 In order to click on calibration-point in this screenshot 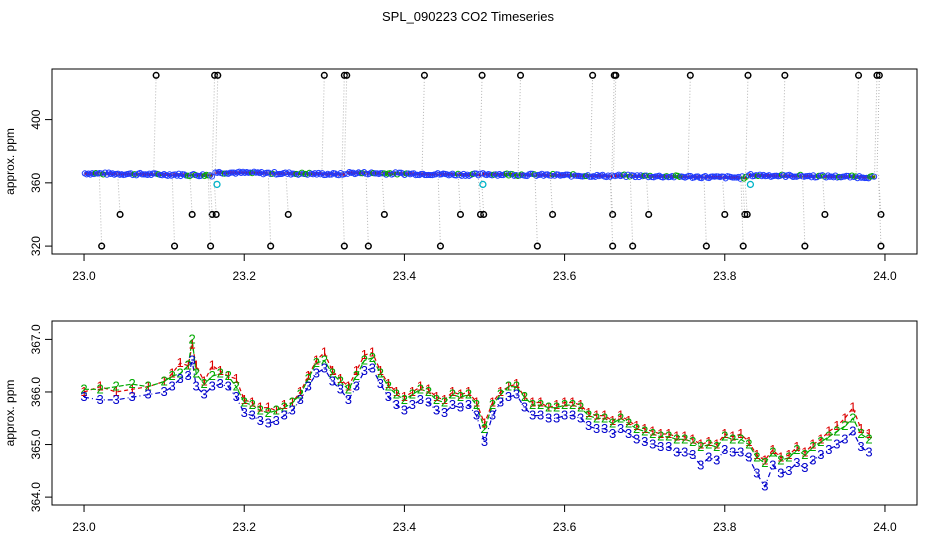, I will do `click(750, 184)`.